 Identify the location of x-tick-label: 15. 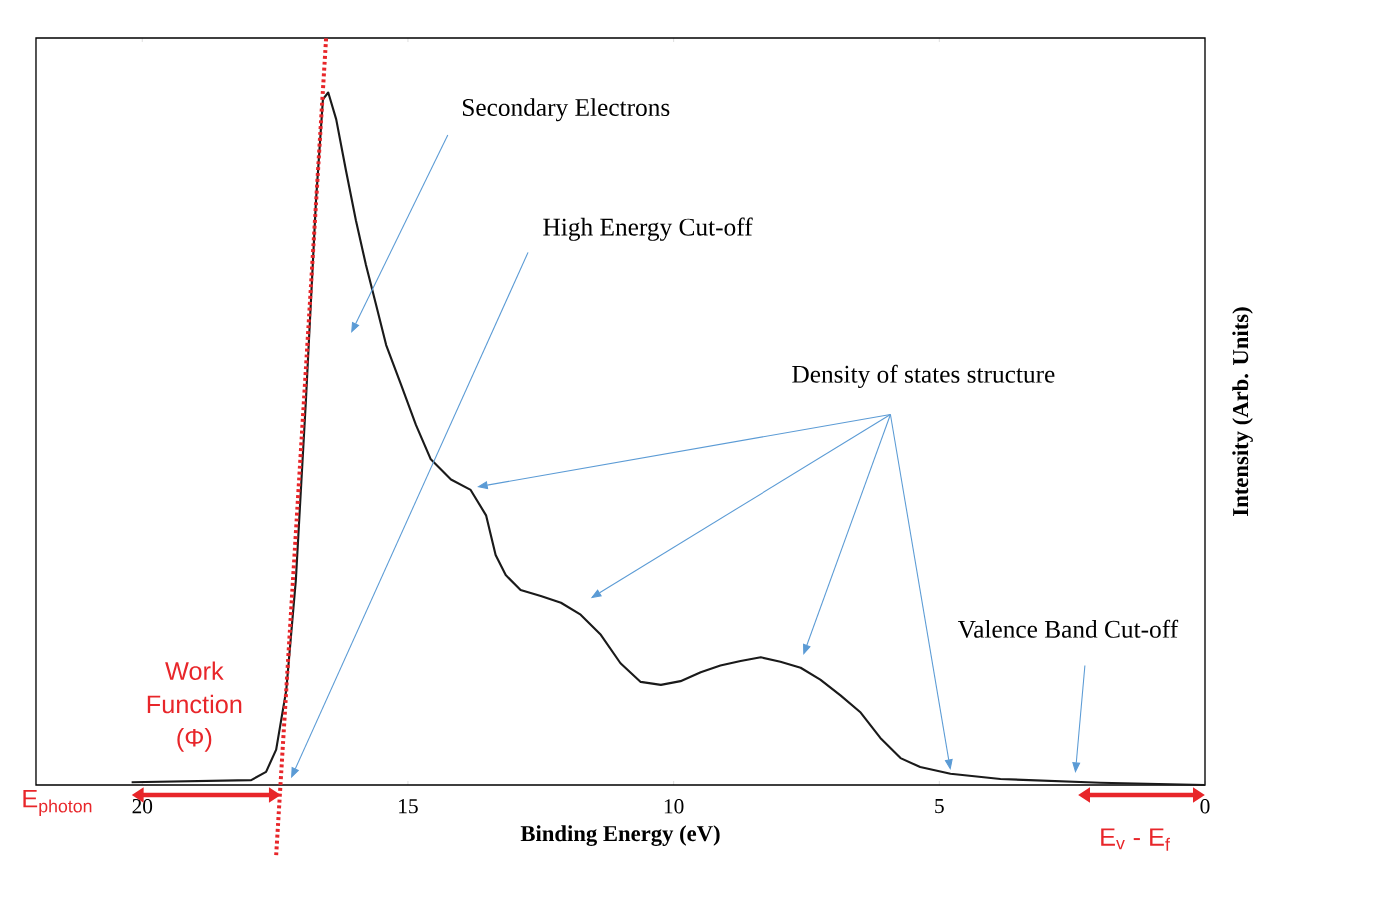
(408, 806).